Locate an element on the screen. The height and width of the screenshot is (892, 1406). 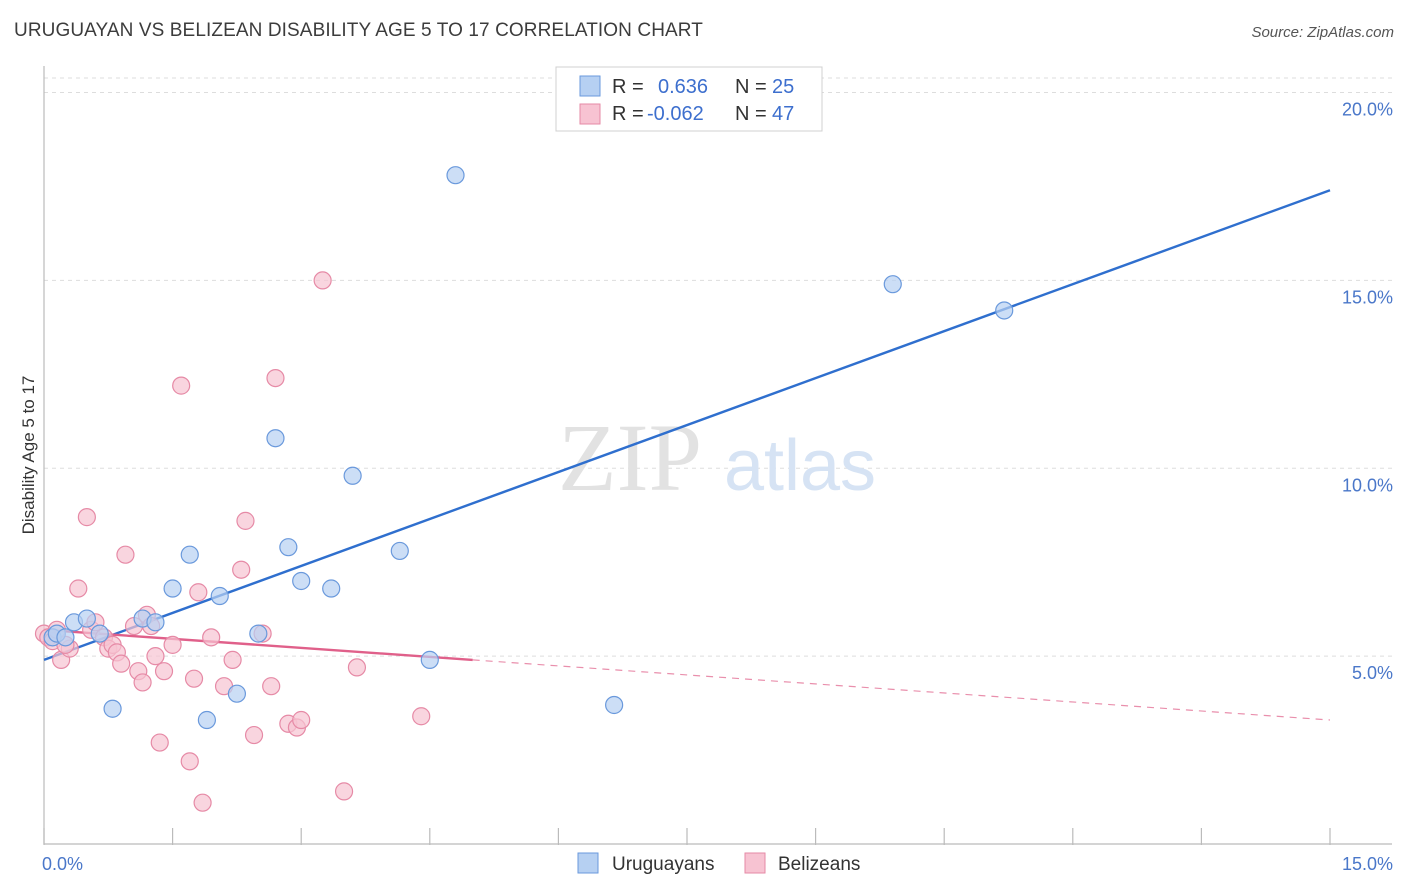
legend-r-label-1: R = is located at coordinates (628, 114).